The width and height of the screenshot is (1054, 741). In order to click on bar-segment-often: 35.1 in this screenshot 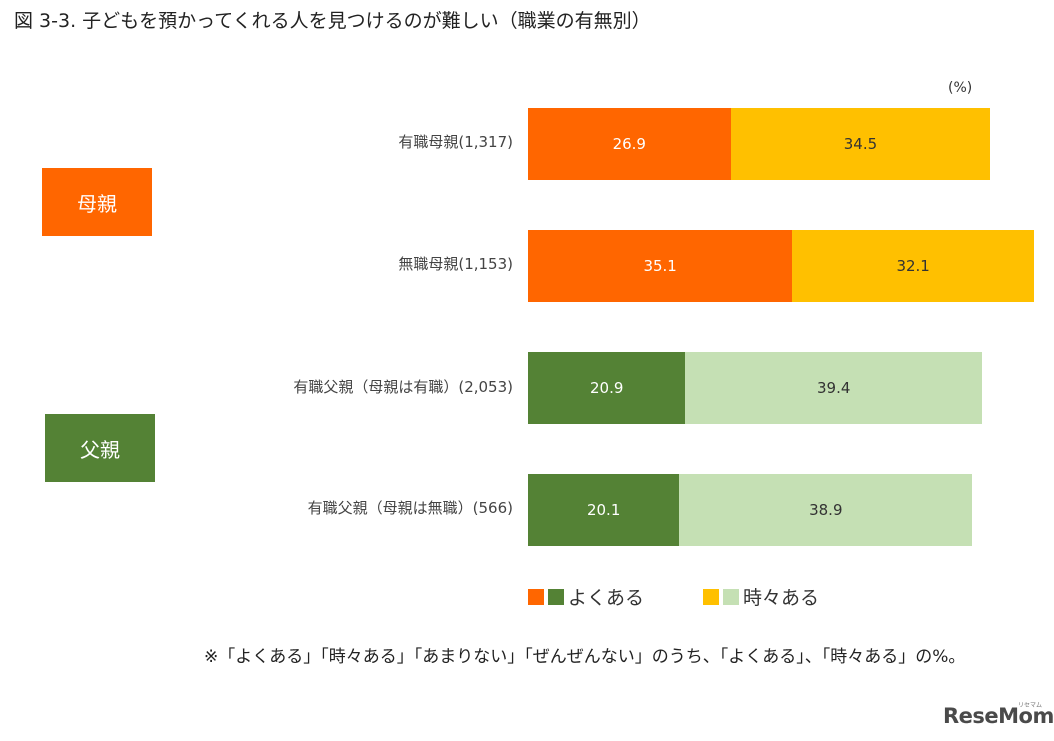, I will do `click(660, 266)`.